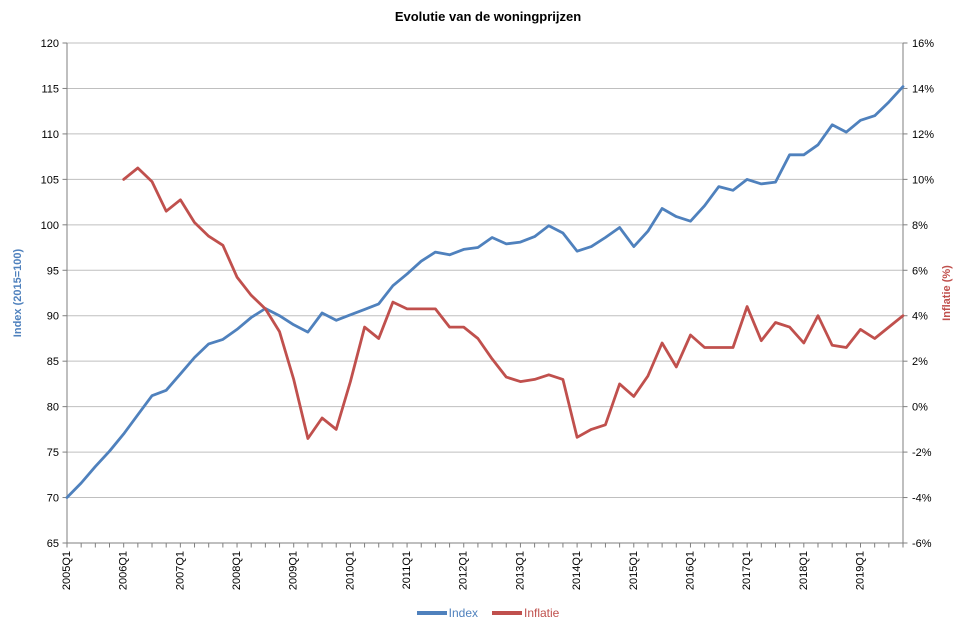  Describe the element at coordinates (53, 317) in the screenshot. I see `svg-text: 90` at that location.